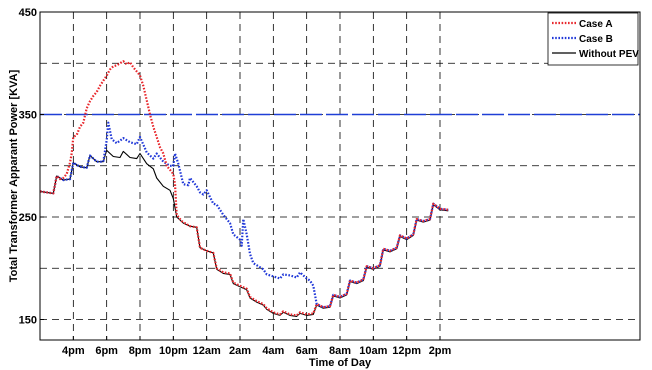  Describe the element at coordinates (73, 351) in the screenshot. I see `x-tick-label: 4pm` at that location.